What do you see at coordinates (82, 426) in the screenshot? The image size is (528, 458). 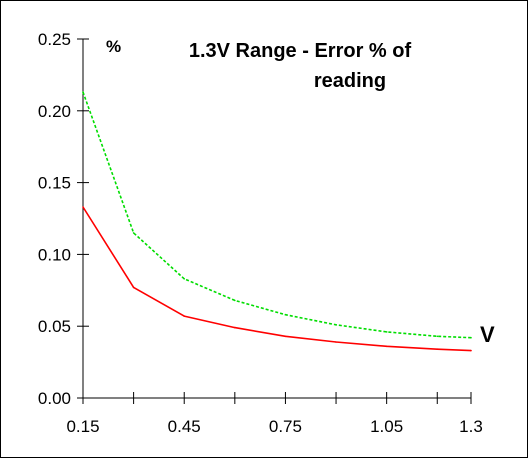 I see `x-tick-label: 0.15` at bounding box center [82, 426].